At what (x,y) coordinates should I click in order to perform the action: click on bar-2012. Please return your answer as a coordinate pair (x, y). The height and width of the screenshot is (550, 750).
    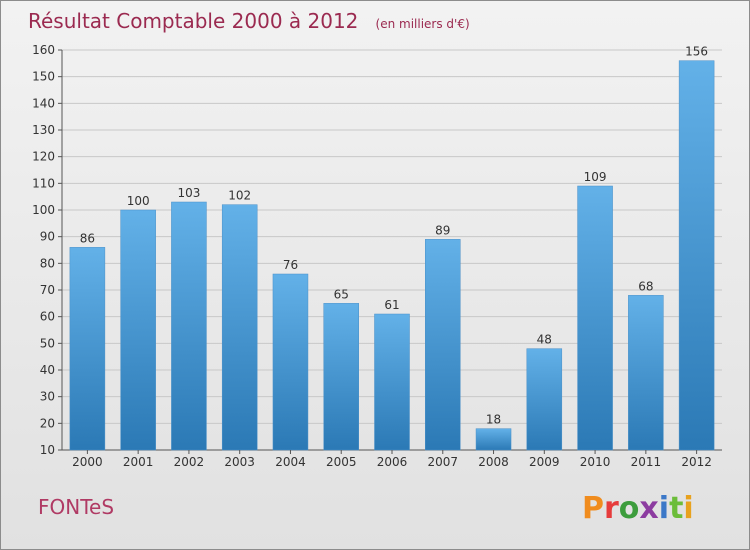
    Looking at the image, I should click on (696, 255).